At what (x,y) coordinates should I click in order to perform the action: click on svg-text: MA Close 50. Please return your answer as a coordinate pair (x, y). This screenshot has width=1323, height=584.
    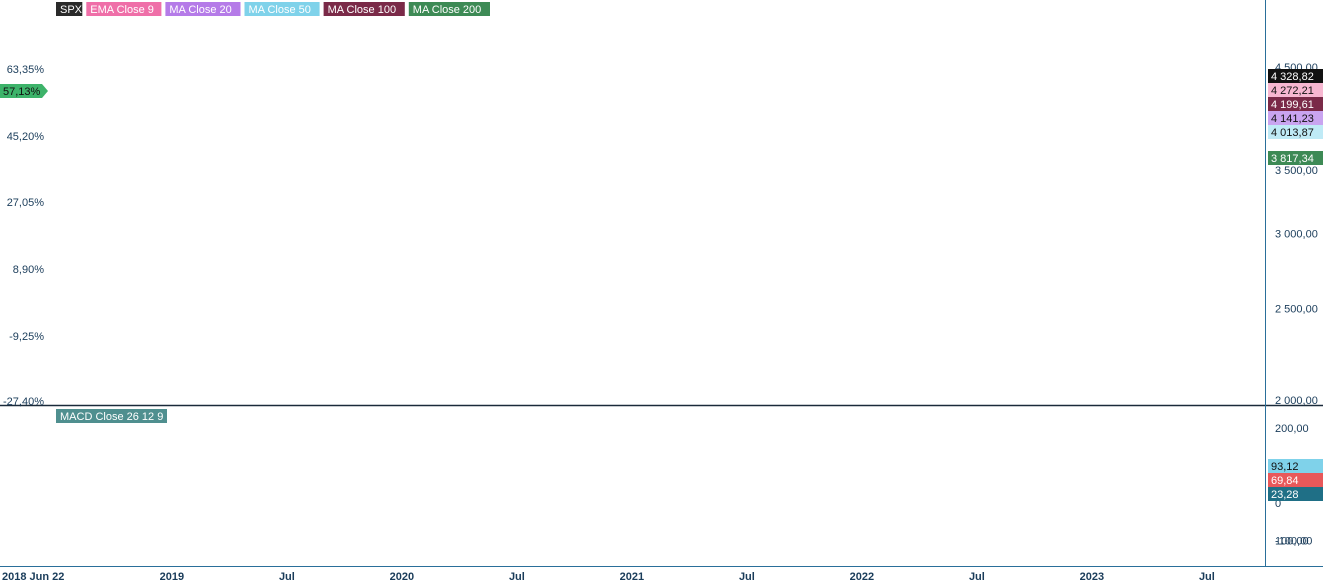
    Looking at the image, I should click on (280, 10).